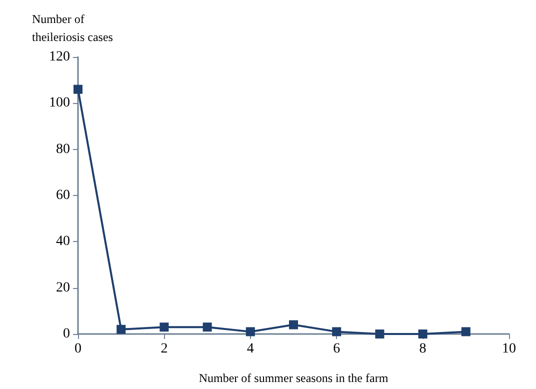 Image resolution: width=536 pixels, height=389 pixels. I want to click on y-tick-label: 0, so click(66, 334).